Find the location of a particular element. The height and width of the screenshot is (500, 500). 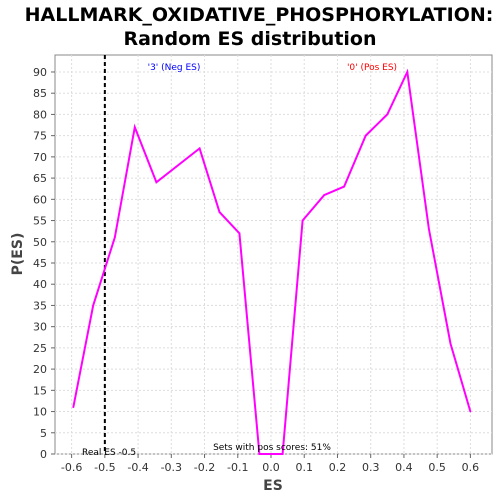

y-tick-label: 50 is located at coordinates (40, 242).